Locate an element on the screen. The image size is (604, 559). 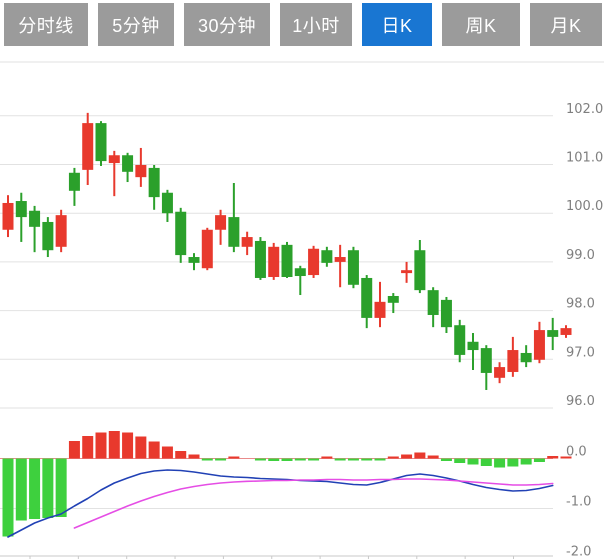
price-axis-label: 100.0 is located at coordinates (584, 206).